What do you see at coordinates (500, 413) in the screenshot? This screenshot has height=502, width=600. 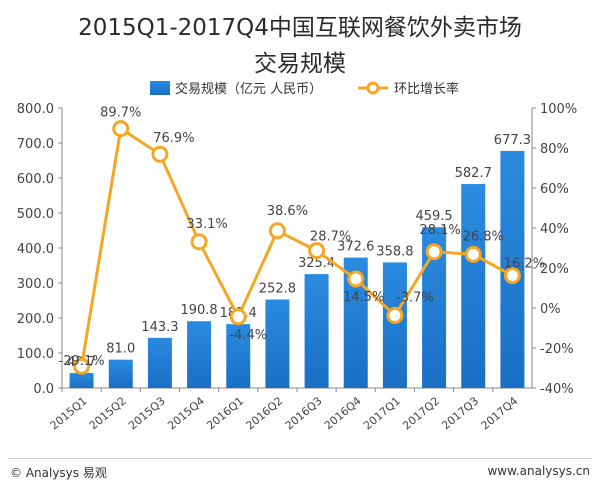 I see `x-axis-tick-label: 2017Q4` at bounding box center [500, 413].